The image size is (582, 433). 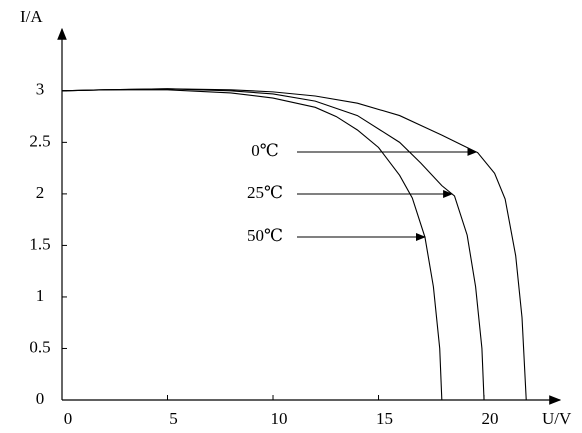 I want to click on y-tick-label: 1, so click(x=40, y=295).